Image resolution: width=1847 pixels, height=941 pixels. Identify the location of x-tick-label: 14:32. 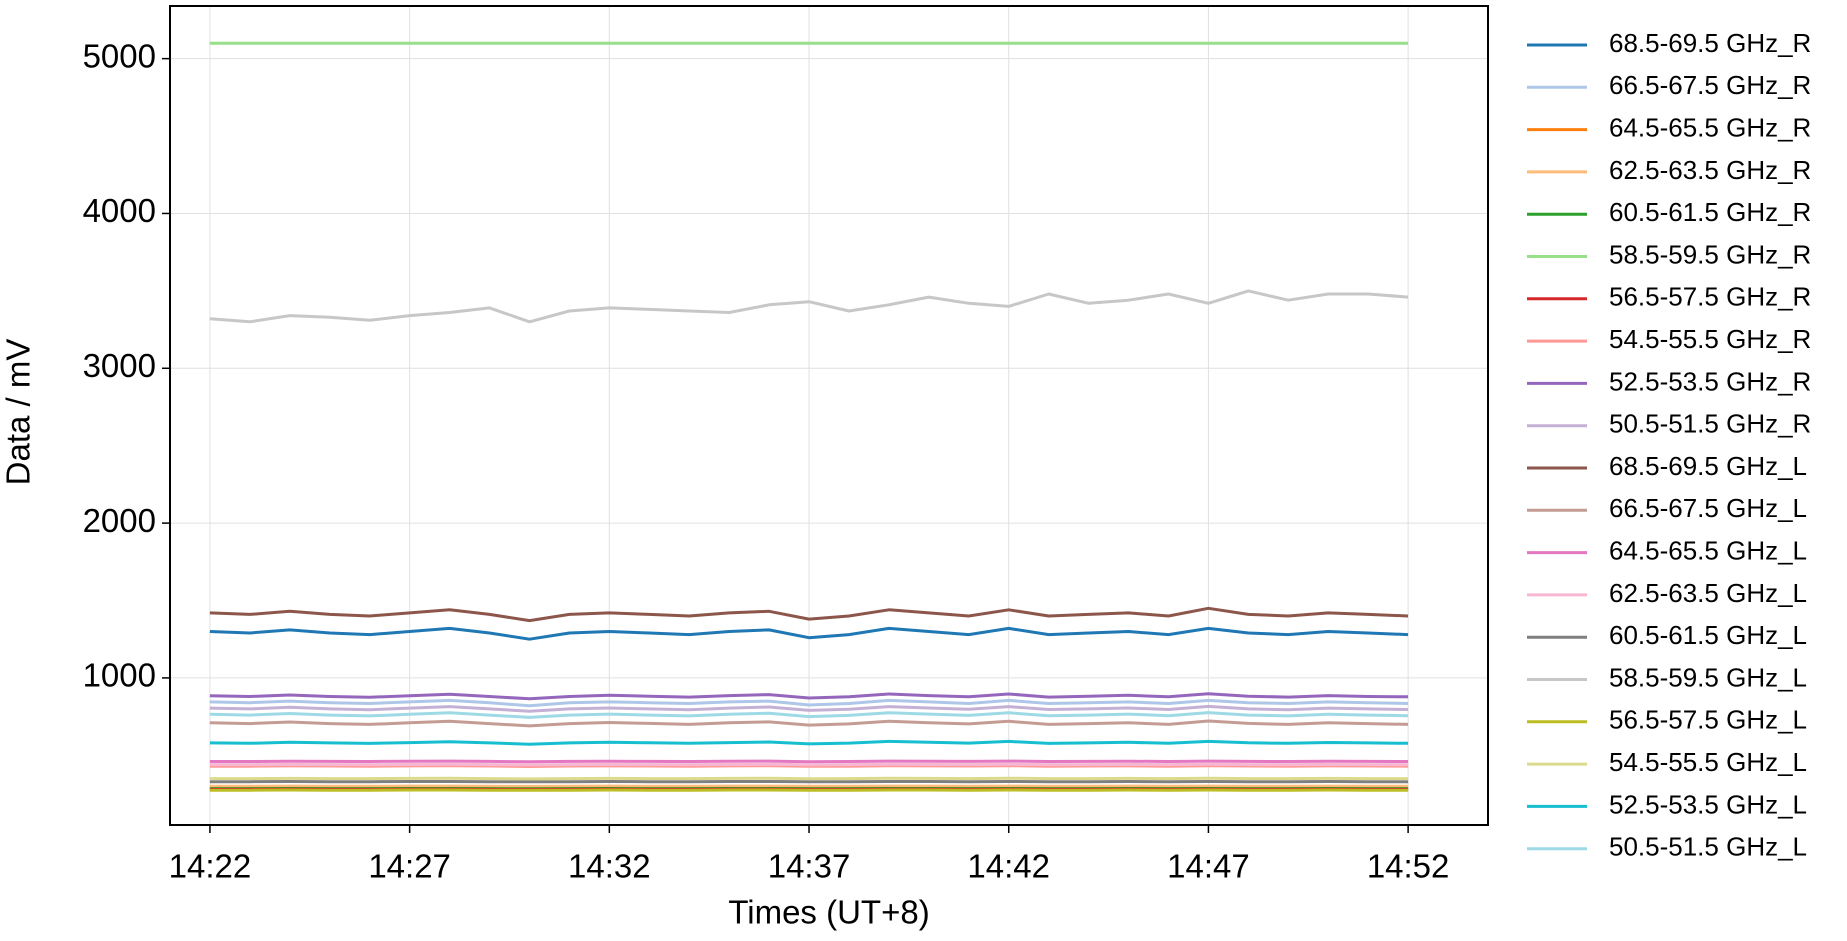
(609, 866).